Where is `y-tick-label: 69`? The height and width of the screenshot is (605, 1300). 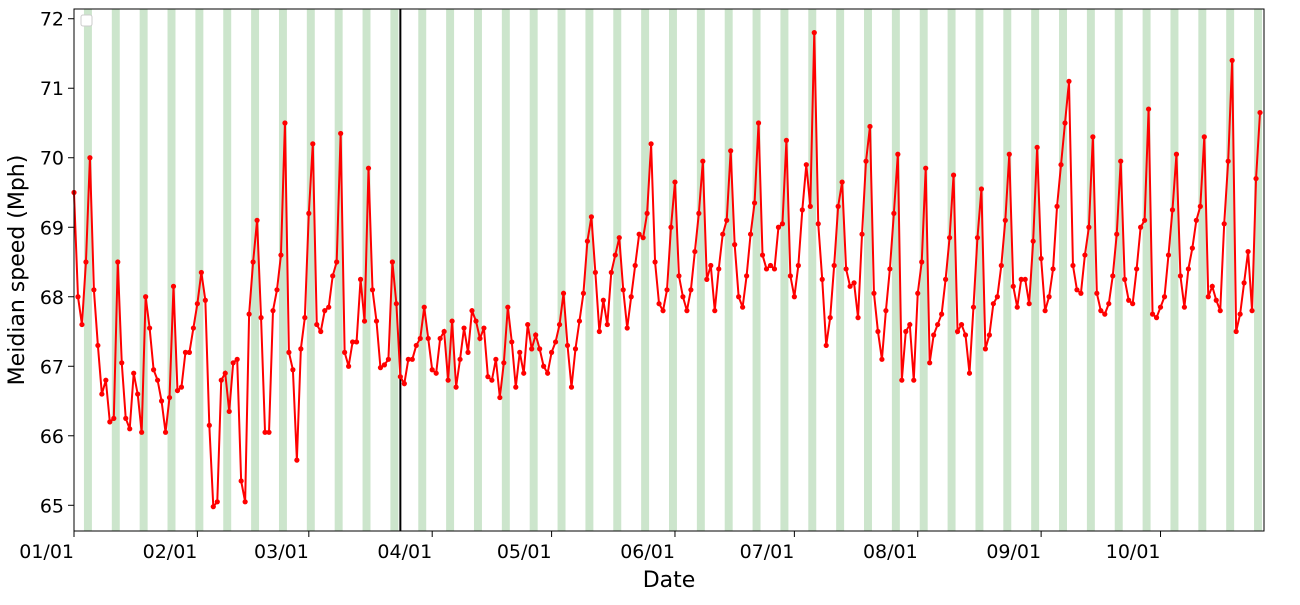 y-tick-label: 69 is located at coordinates (52, 228).